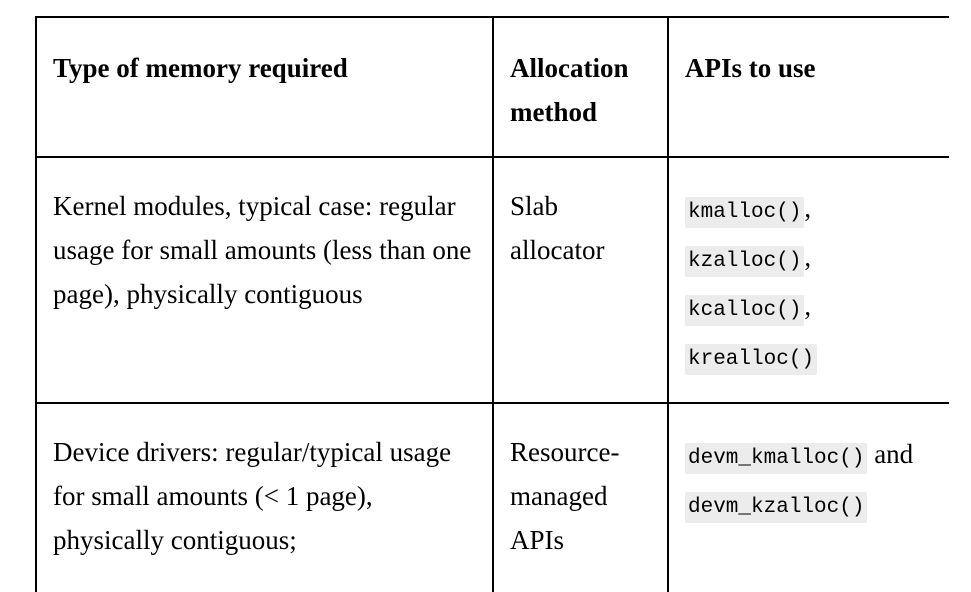 The image size is (971, 592). Describe the element at coordinates (745, 212) in the screenshot. I see `api-code: kmalloc()` at that location.